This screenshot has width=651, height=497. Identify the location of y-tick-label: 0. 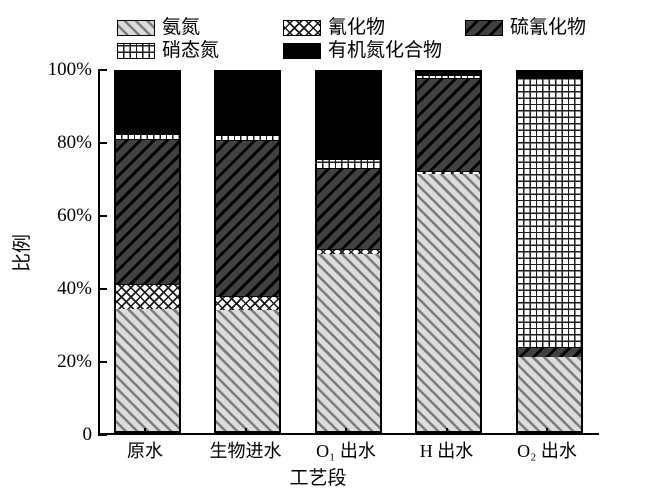
(87, 434).